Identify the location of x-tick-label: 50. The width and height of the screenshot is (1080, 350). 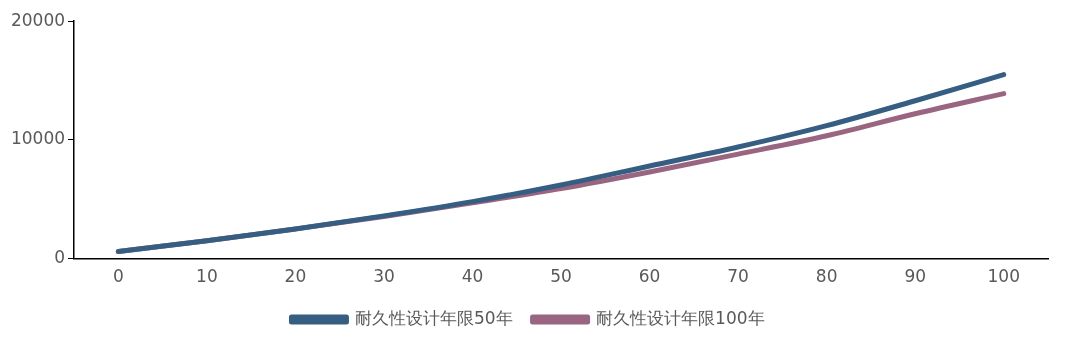
(561, 276).